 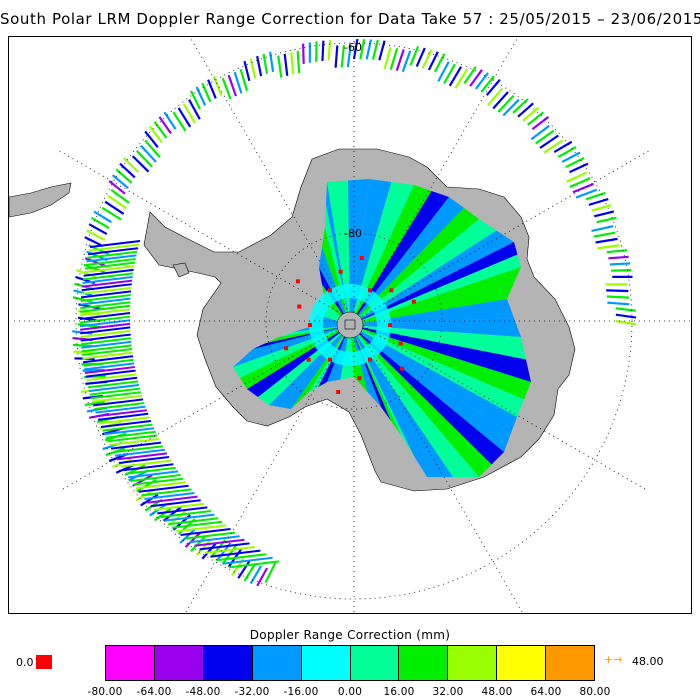 What do you see at coordinates (399, 692) in the screenshot?
I see `colorbar-tick-label: 16.00` at bounding box center [399, 692].